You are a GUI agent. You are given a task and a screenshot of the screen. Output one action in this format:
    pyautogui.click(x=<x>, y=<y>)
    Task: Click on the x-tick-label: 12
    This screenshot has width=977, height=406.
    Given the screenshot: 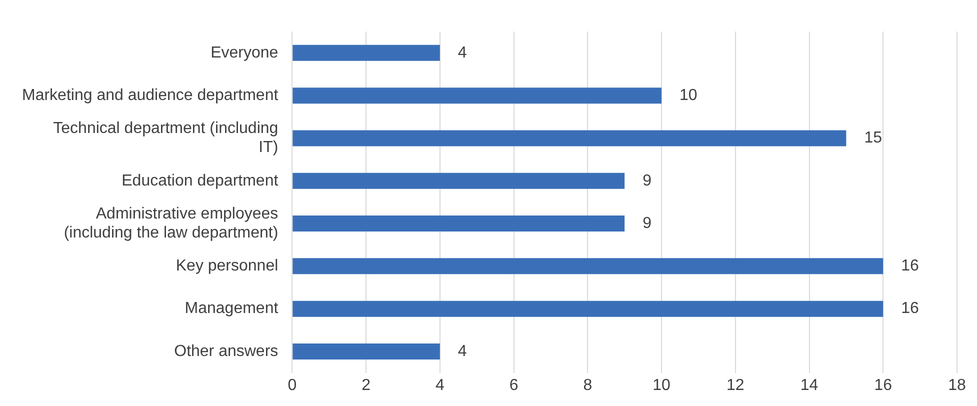 What is the action you would take?
    pyautogui.click(x=735, y=385)
    